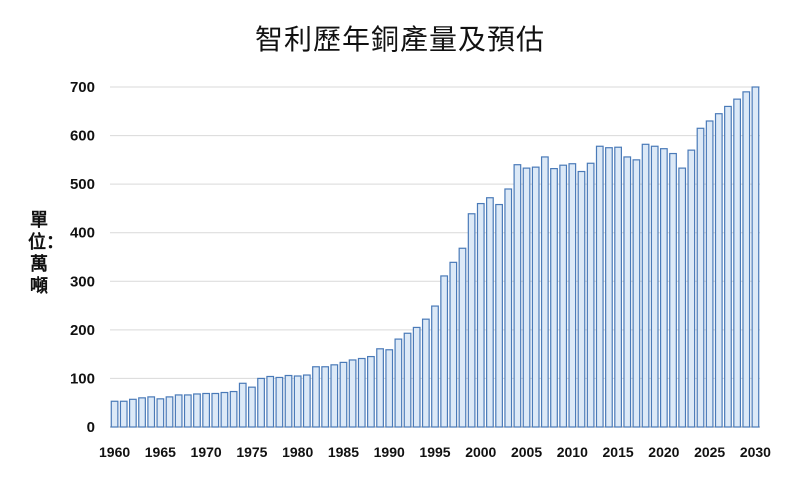 The width and height of the screenshot is (800, 483). What do you see at coordinates (316, 397) in the screenshot?
I see `bar-1982` at bounding box center [316, 397].